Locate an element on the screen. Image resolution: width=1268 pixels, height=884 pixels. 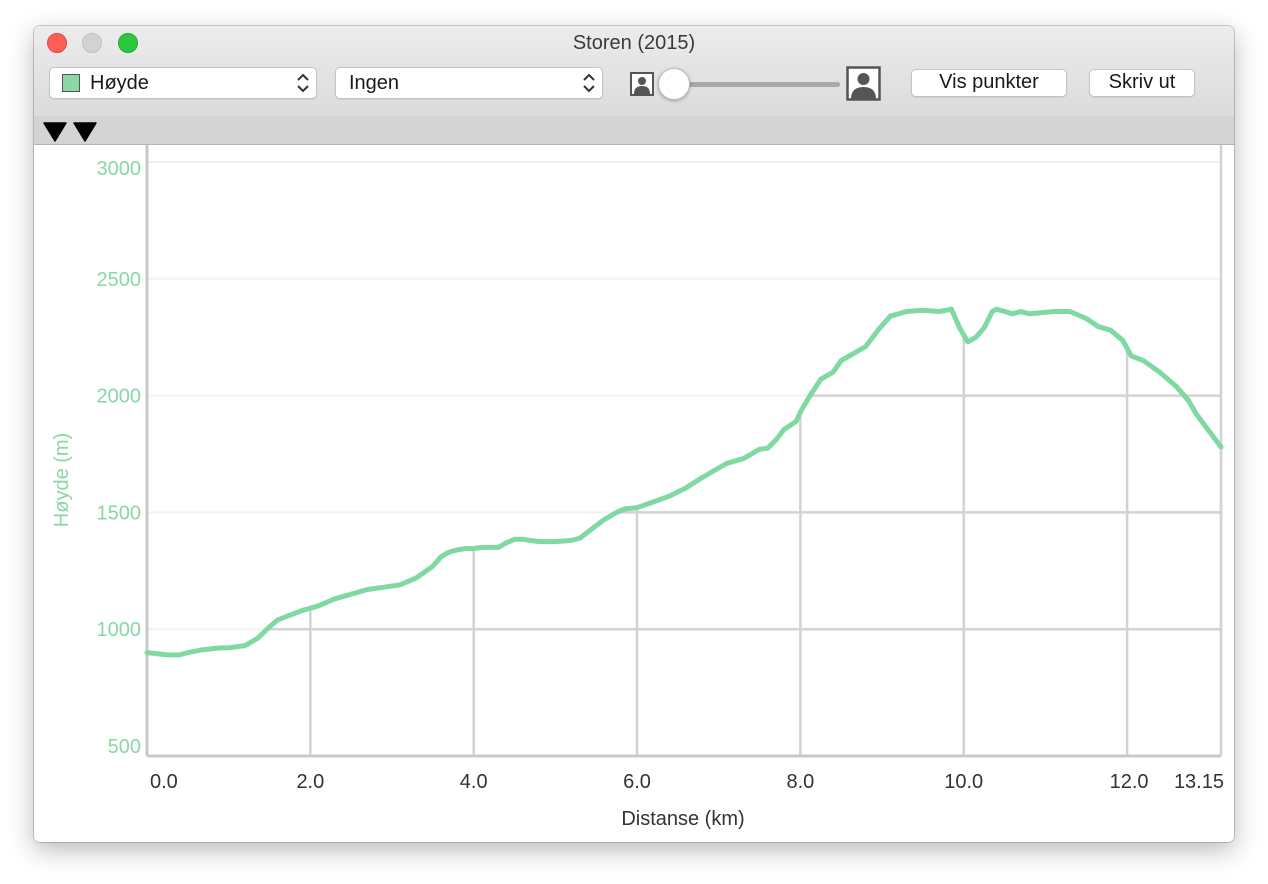
minimize-button is located at coordinates (92, 43).